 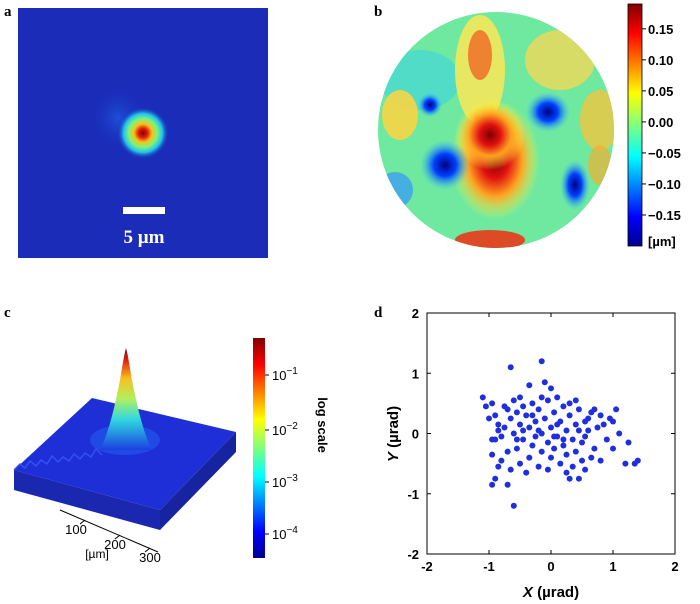 What do you see at coordinates (87, 500) in the screenshot?
I see `panel-c-surface-front` at bounding box center [87, 500].